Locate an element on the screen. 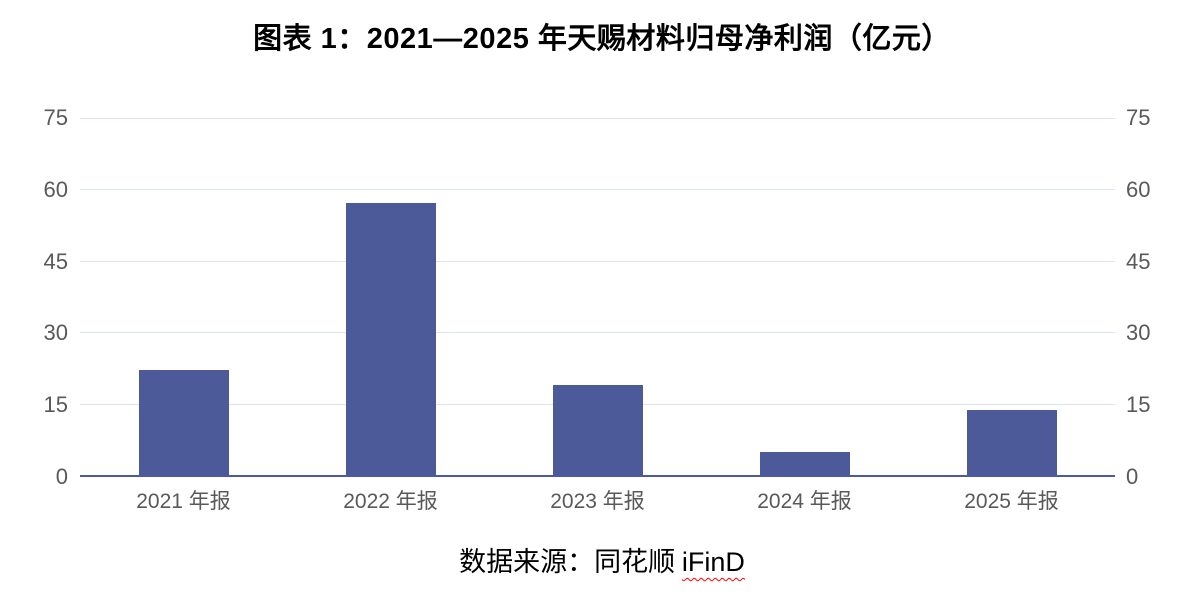  source-caption-text: 数据来源：同花顺 is located at coordinates (570, 562).